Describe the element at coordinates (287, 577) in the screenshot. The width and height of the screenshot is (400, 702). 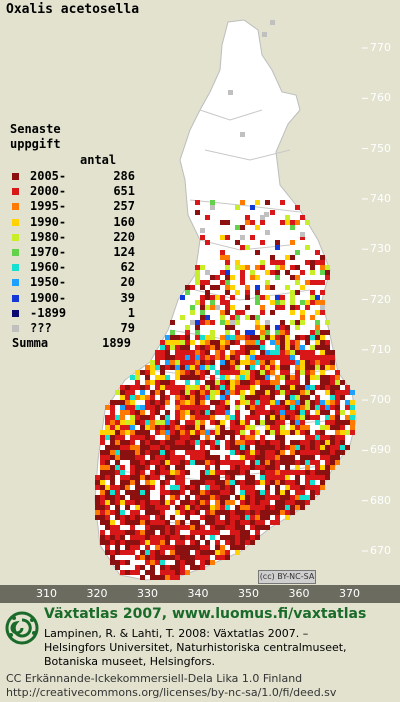
I see `license-badge: (cc) BY-NC-SA` at that location.